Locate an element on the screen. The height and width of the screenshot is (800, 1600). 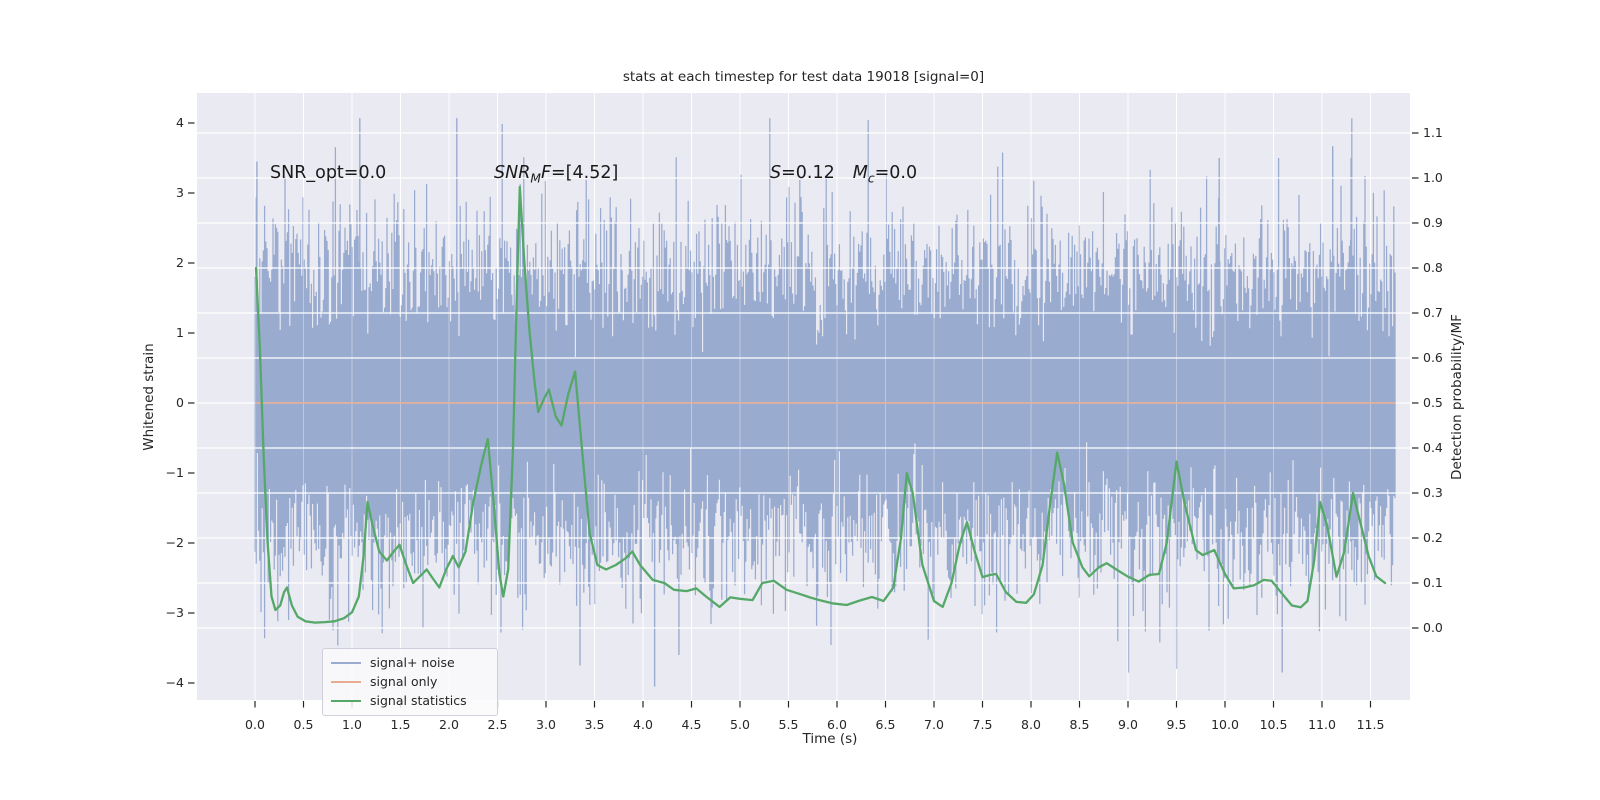
x-tick-label: 1.5 is located at coordinates (400, 724).